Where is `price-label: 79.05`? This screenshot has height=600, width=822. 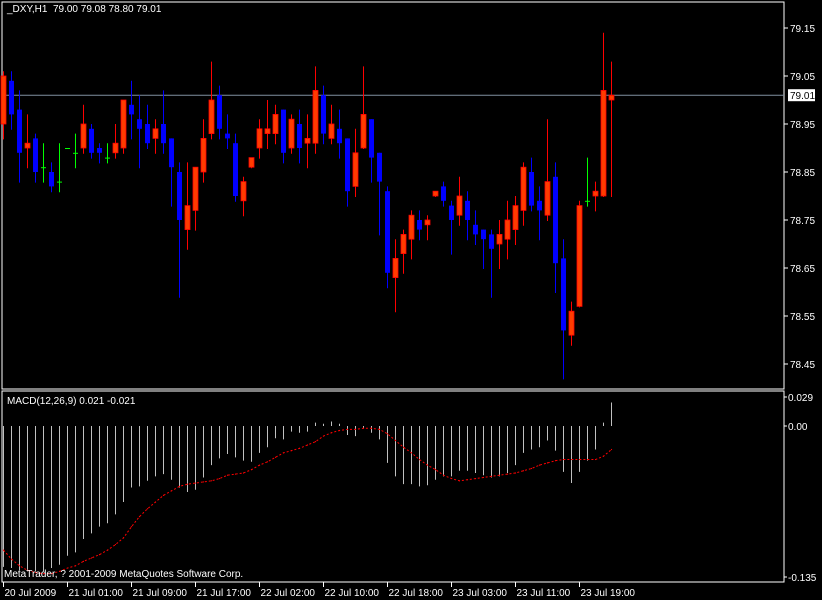 price-label: 79.05 is located at coordinates (802, 77).